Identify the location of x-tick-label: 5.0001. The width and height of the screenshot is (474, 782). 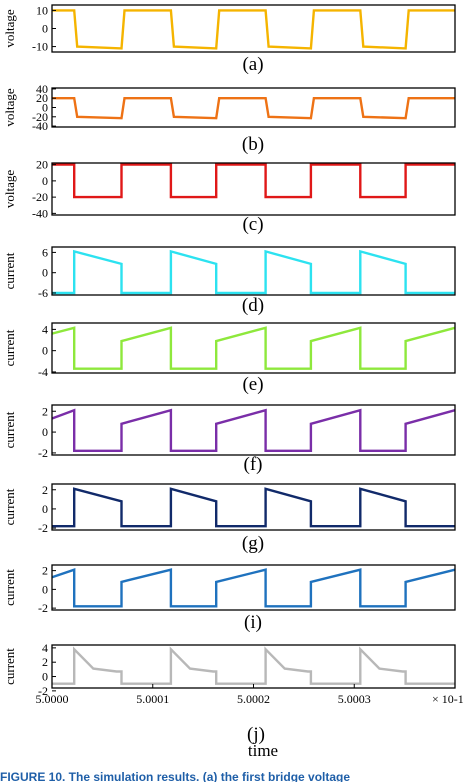
(152, 699).